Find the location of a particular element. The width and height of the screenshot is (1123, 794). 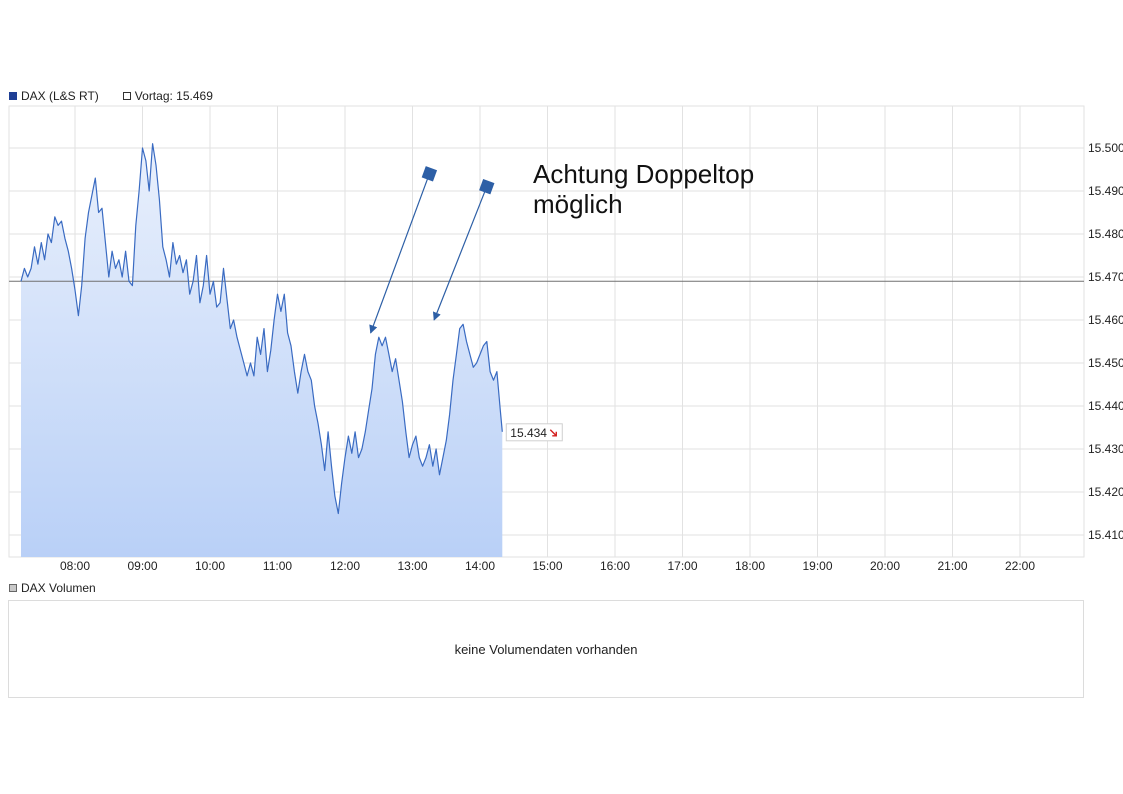

y-tick-label: 15.430 is located at coordinates (1105, 449).